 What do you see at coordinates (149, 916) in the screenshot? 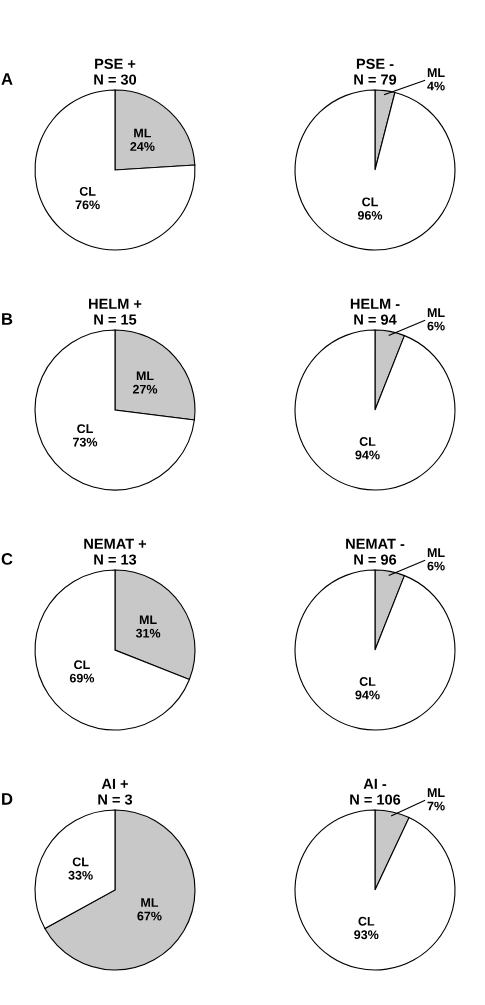
I see `data-label: 67%` at bounding box center [149, 916].